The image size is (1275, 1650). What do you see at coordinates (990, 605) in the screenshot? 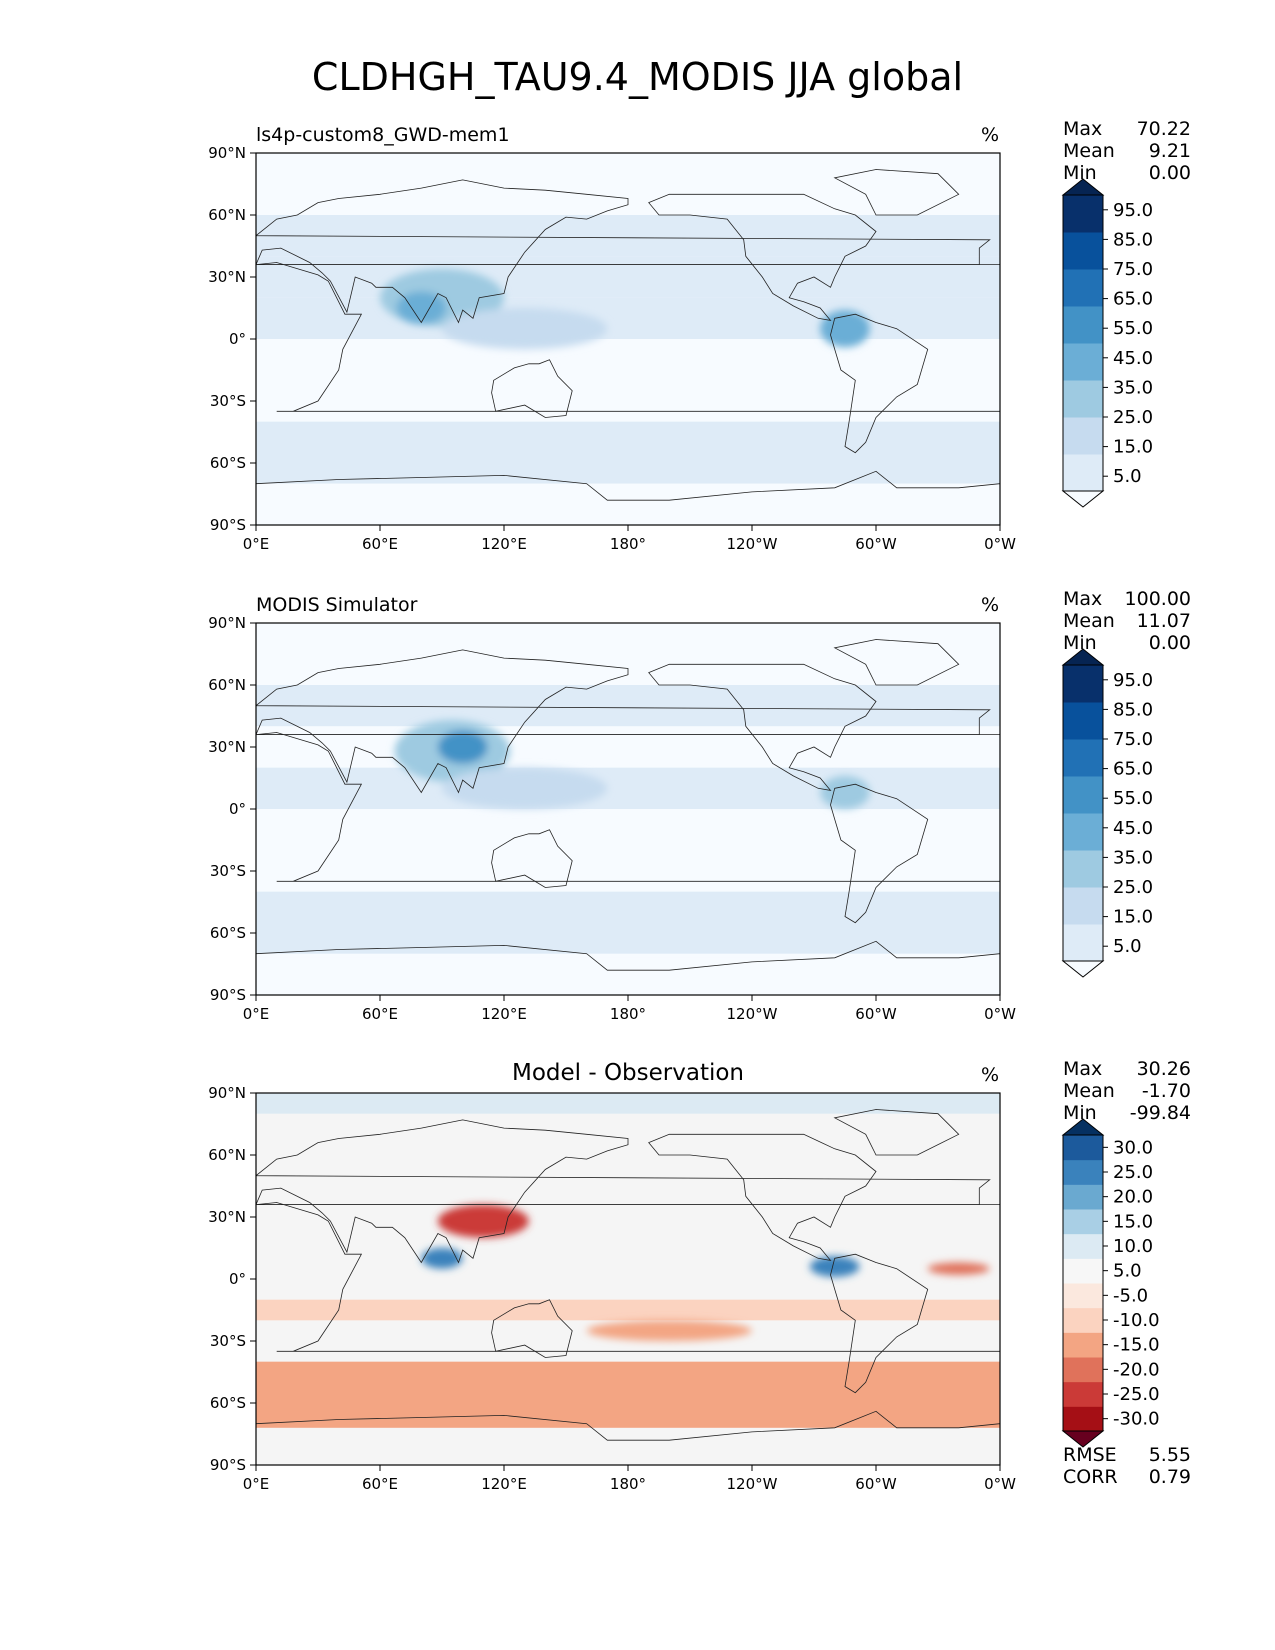
I see `panel-2-units: %` at bounding box center [990, 605].